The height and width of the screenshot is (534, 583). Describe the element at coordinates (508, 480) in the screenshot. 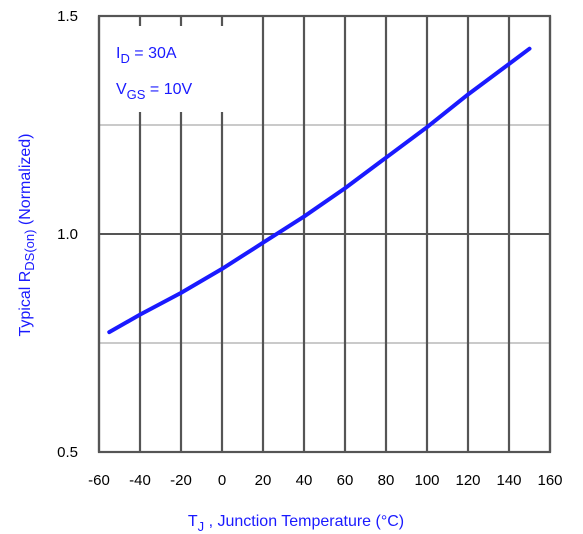

I see `x-tick-label: 140` at that location.